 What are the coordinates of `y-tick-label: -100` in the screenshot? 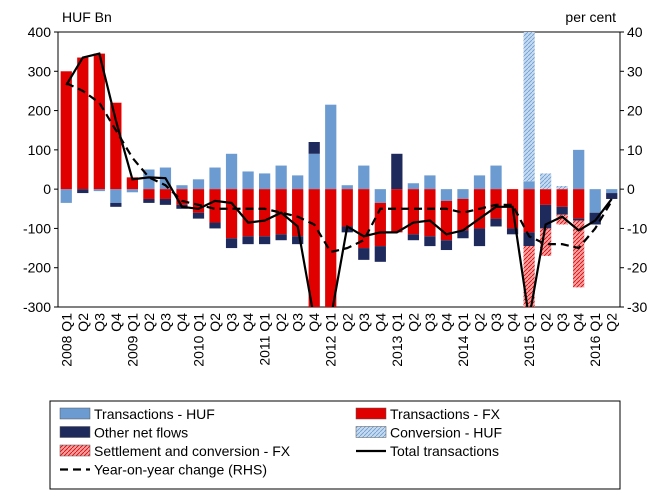 It's located at (37, 228).